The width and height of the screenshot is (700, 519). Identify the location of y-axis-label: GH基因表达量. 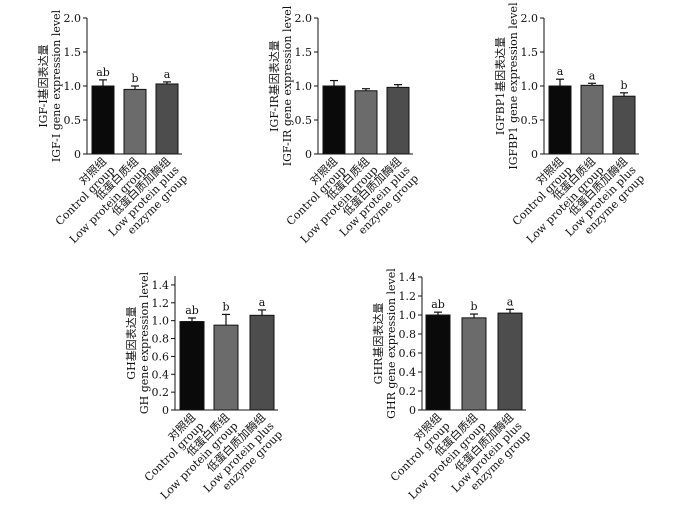
(131, 342).